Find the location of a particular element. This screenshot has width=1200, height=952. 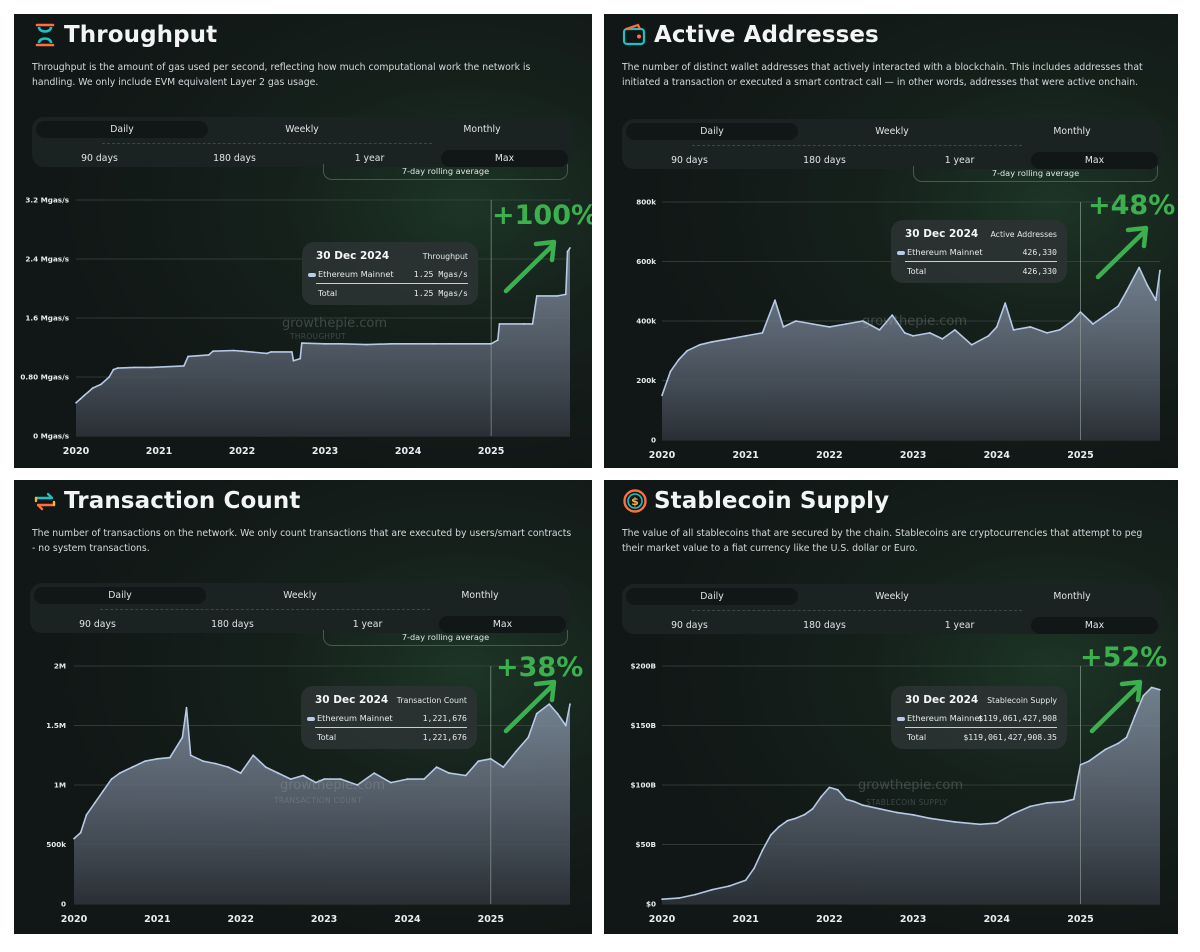

growth-percentage: +38% is located at coordinates (540, 667).